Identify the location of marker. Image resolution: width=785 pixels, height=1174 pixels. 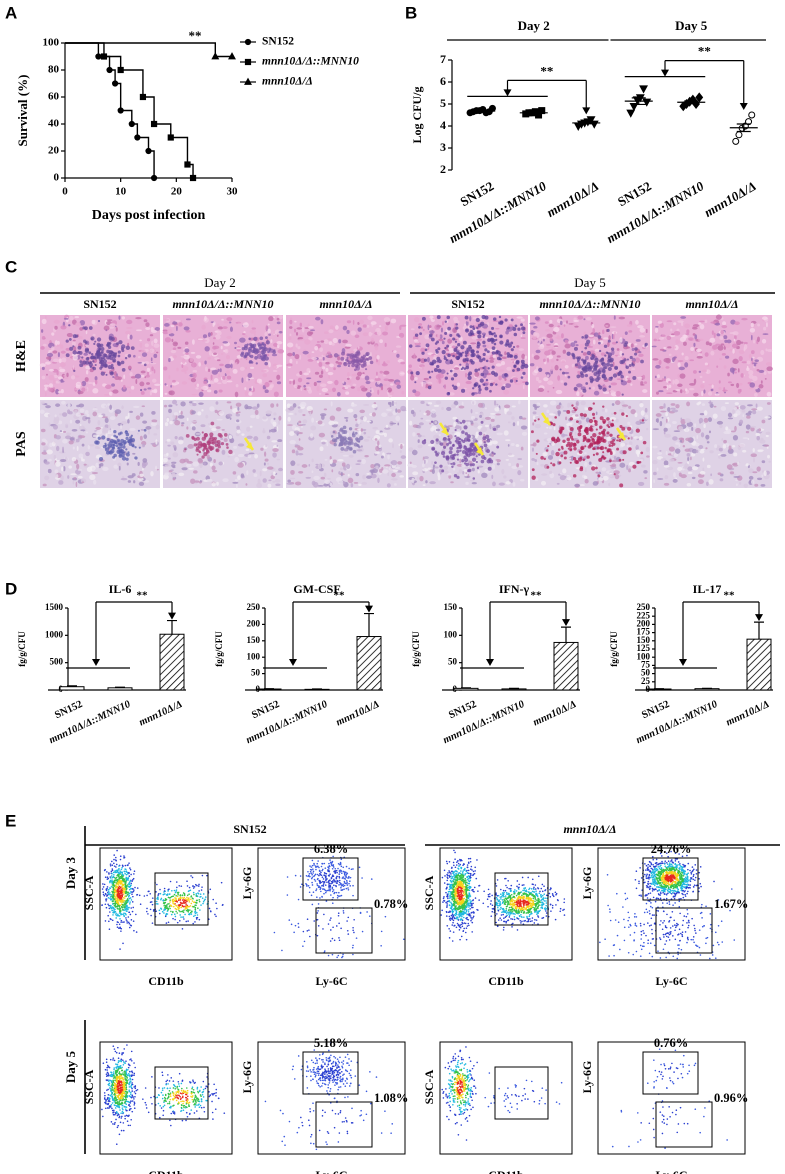
(115, 83).